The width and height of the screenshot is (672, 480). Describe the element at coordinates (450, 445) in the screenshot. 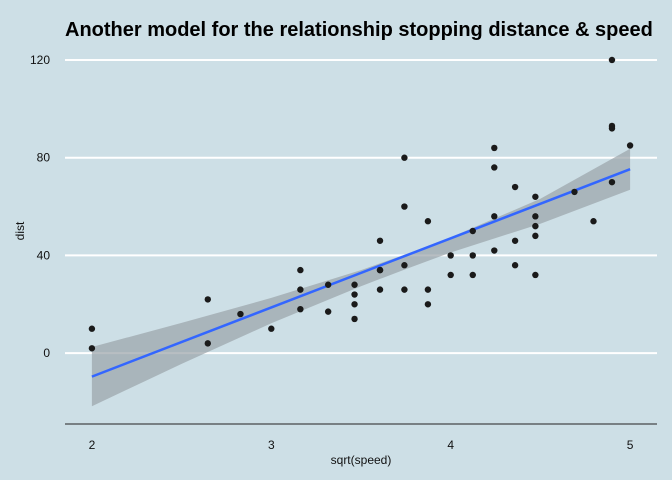

I see `x-tick-label-4: 4` at that location.